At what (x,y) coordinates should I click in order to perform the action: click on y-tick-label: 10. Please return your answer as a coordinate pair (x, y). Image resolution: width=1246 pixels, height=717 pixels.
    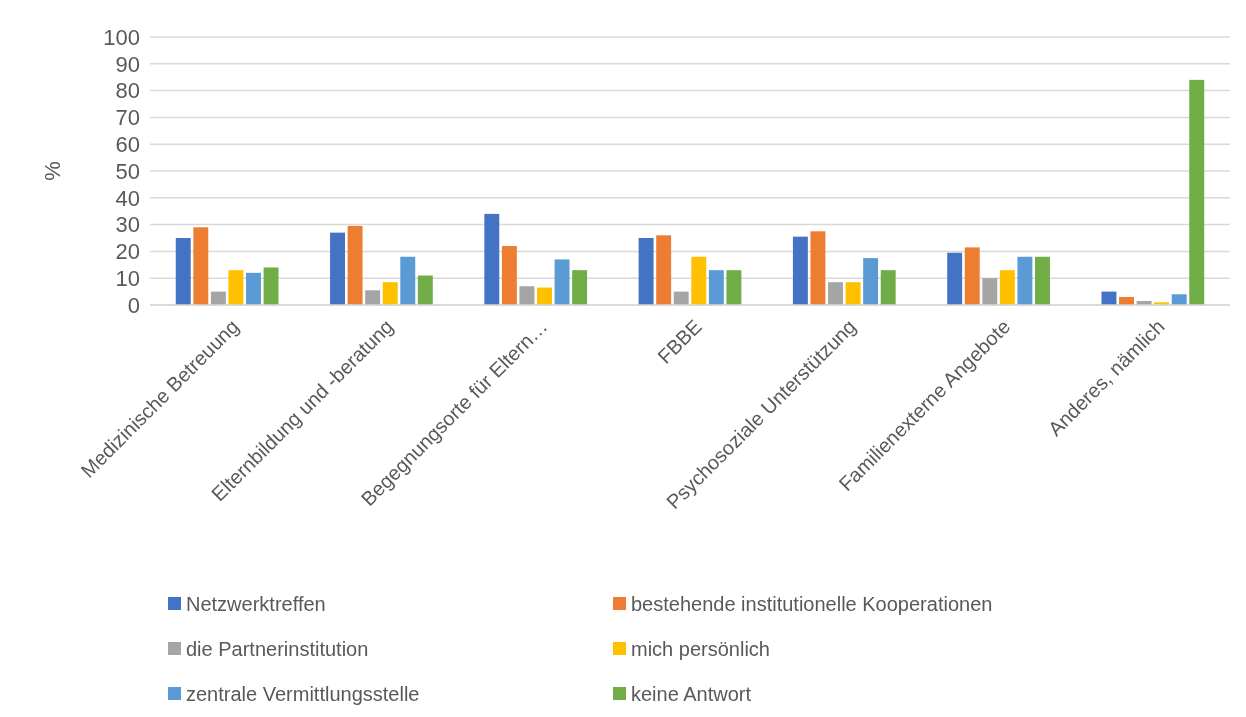
    Looking at the image, I should click on (127, 278).